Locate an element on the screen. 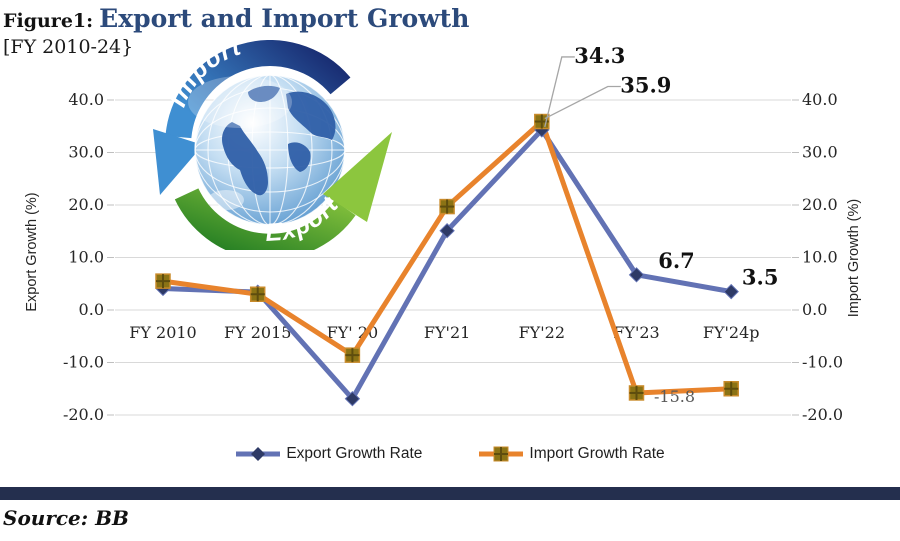  legend-item-import: Import Growth Rate is located at coordinates (571, 454).